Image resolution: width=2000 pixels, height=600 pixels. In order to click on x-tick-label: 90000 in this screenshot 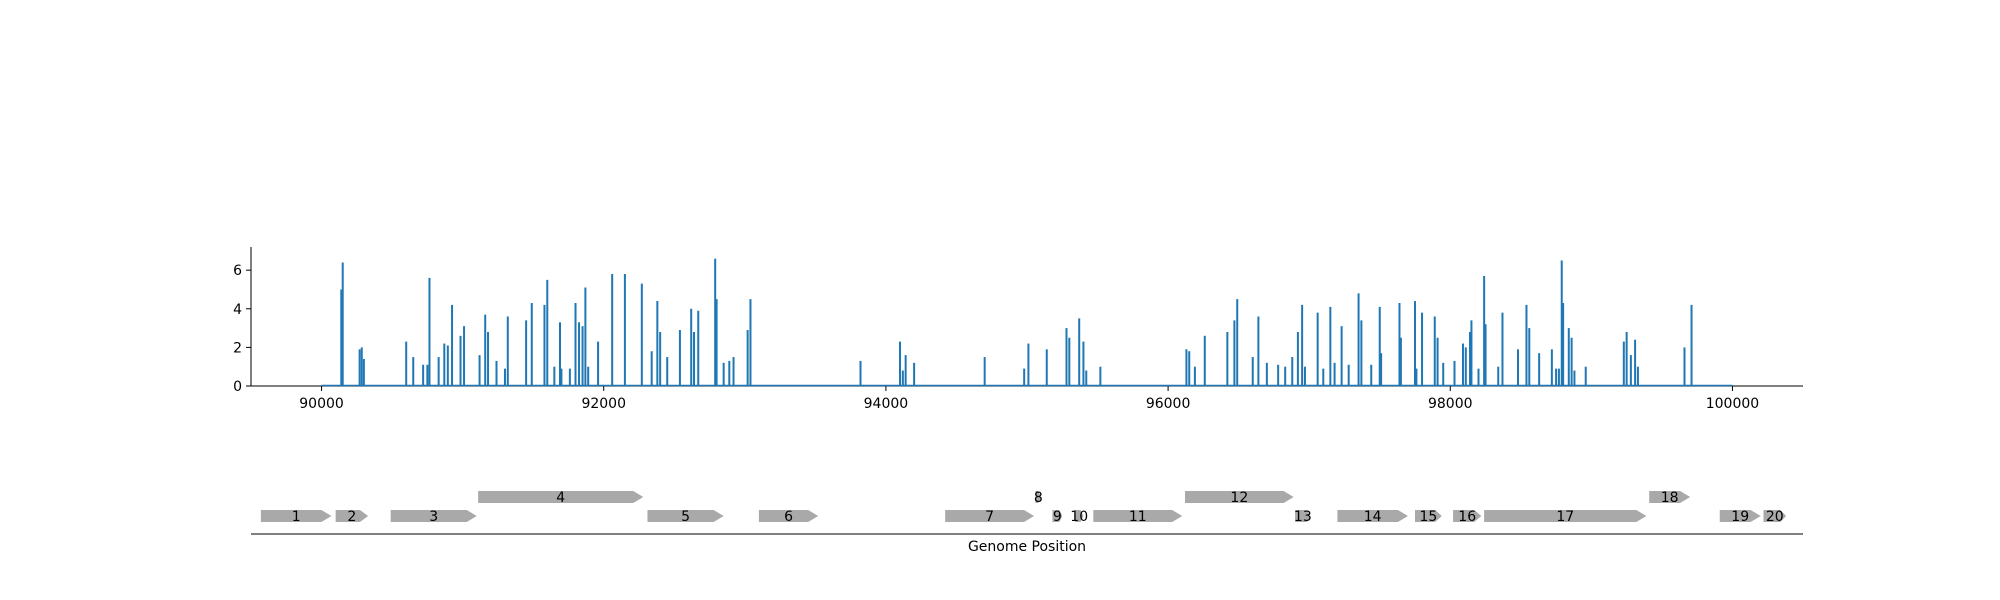, I will do `click(321, 404)`.